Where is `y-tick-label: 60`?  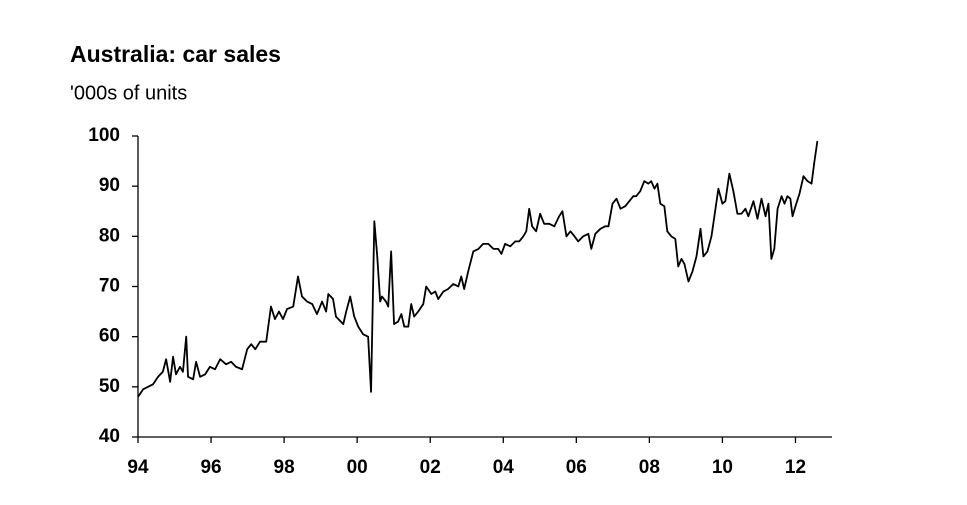 y-tick-label: 60 is located at coordinates (109, 336).